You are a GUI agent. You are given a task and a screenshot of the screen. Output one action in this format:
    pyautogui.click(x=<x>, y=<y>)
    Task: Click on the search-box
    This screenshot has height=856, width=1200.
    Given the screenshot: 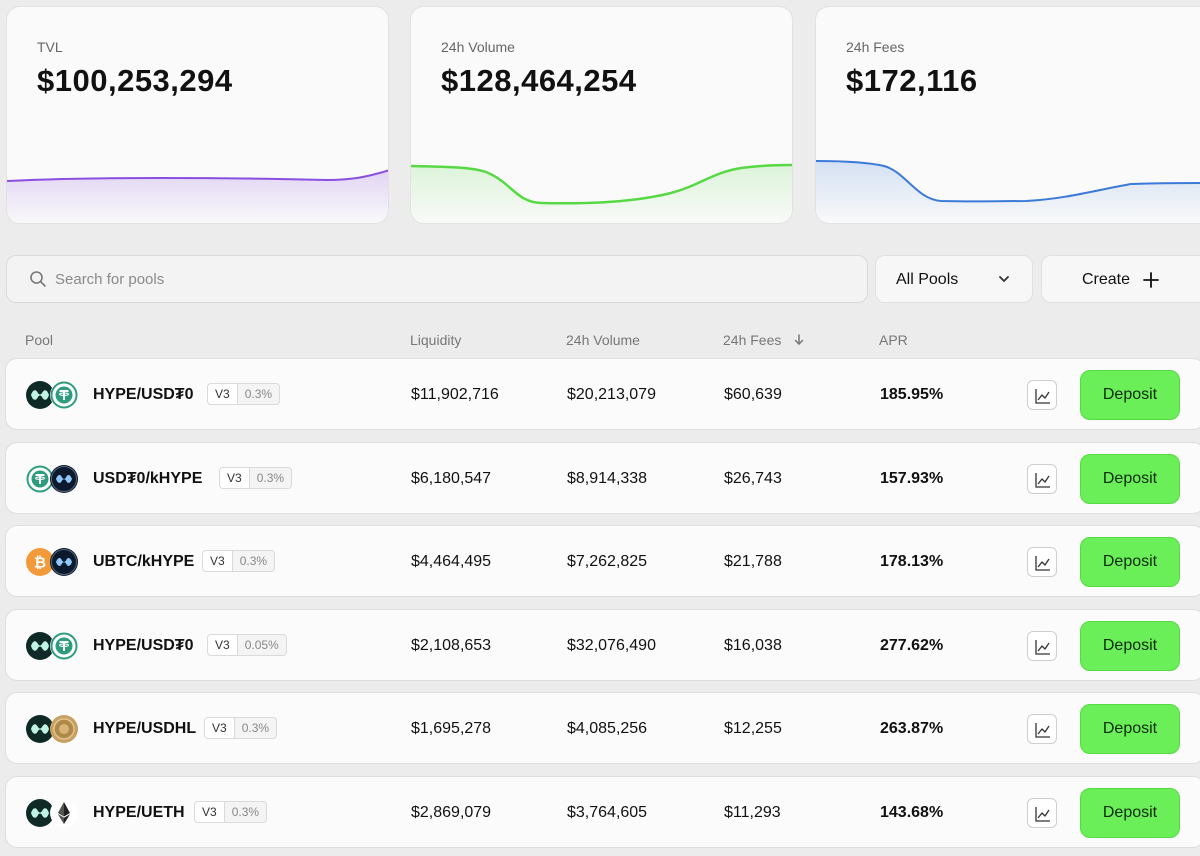 What is the action you would take?
    pyautogui.click(x=437, y=279)
    